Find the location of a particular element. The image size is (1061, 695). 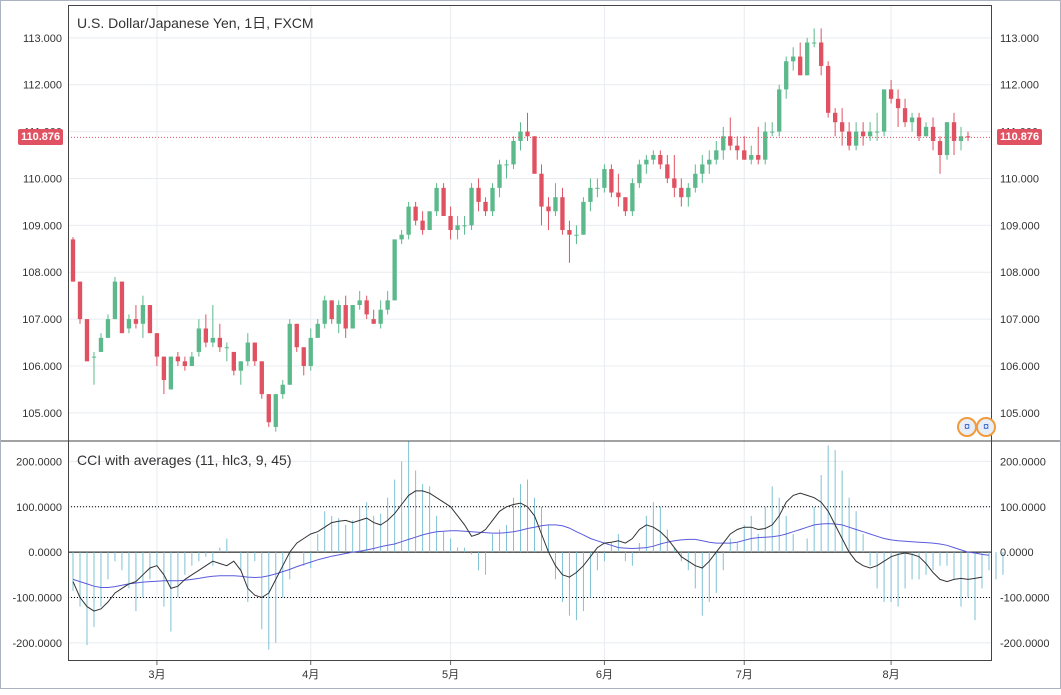

month-label: 6月 is located at coordinates (604, 675).